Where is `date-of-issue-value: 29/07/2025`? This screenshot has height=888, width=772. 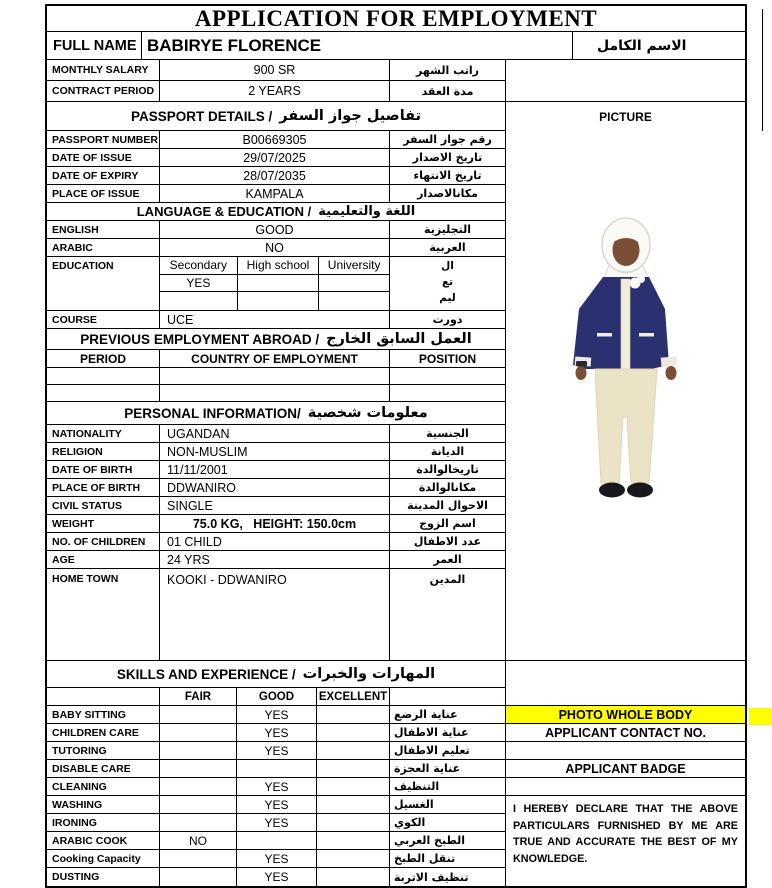
date-of-issue-value: 29/07/2025 is located at coordinates (275, 157).